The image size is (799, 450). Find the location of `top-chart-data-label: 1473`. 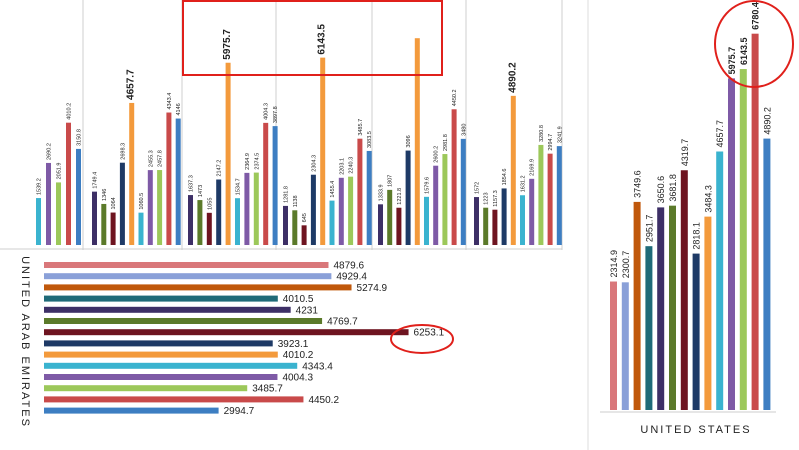

top-chart-data-label: 1473 is located at coordinates (201, 191).